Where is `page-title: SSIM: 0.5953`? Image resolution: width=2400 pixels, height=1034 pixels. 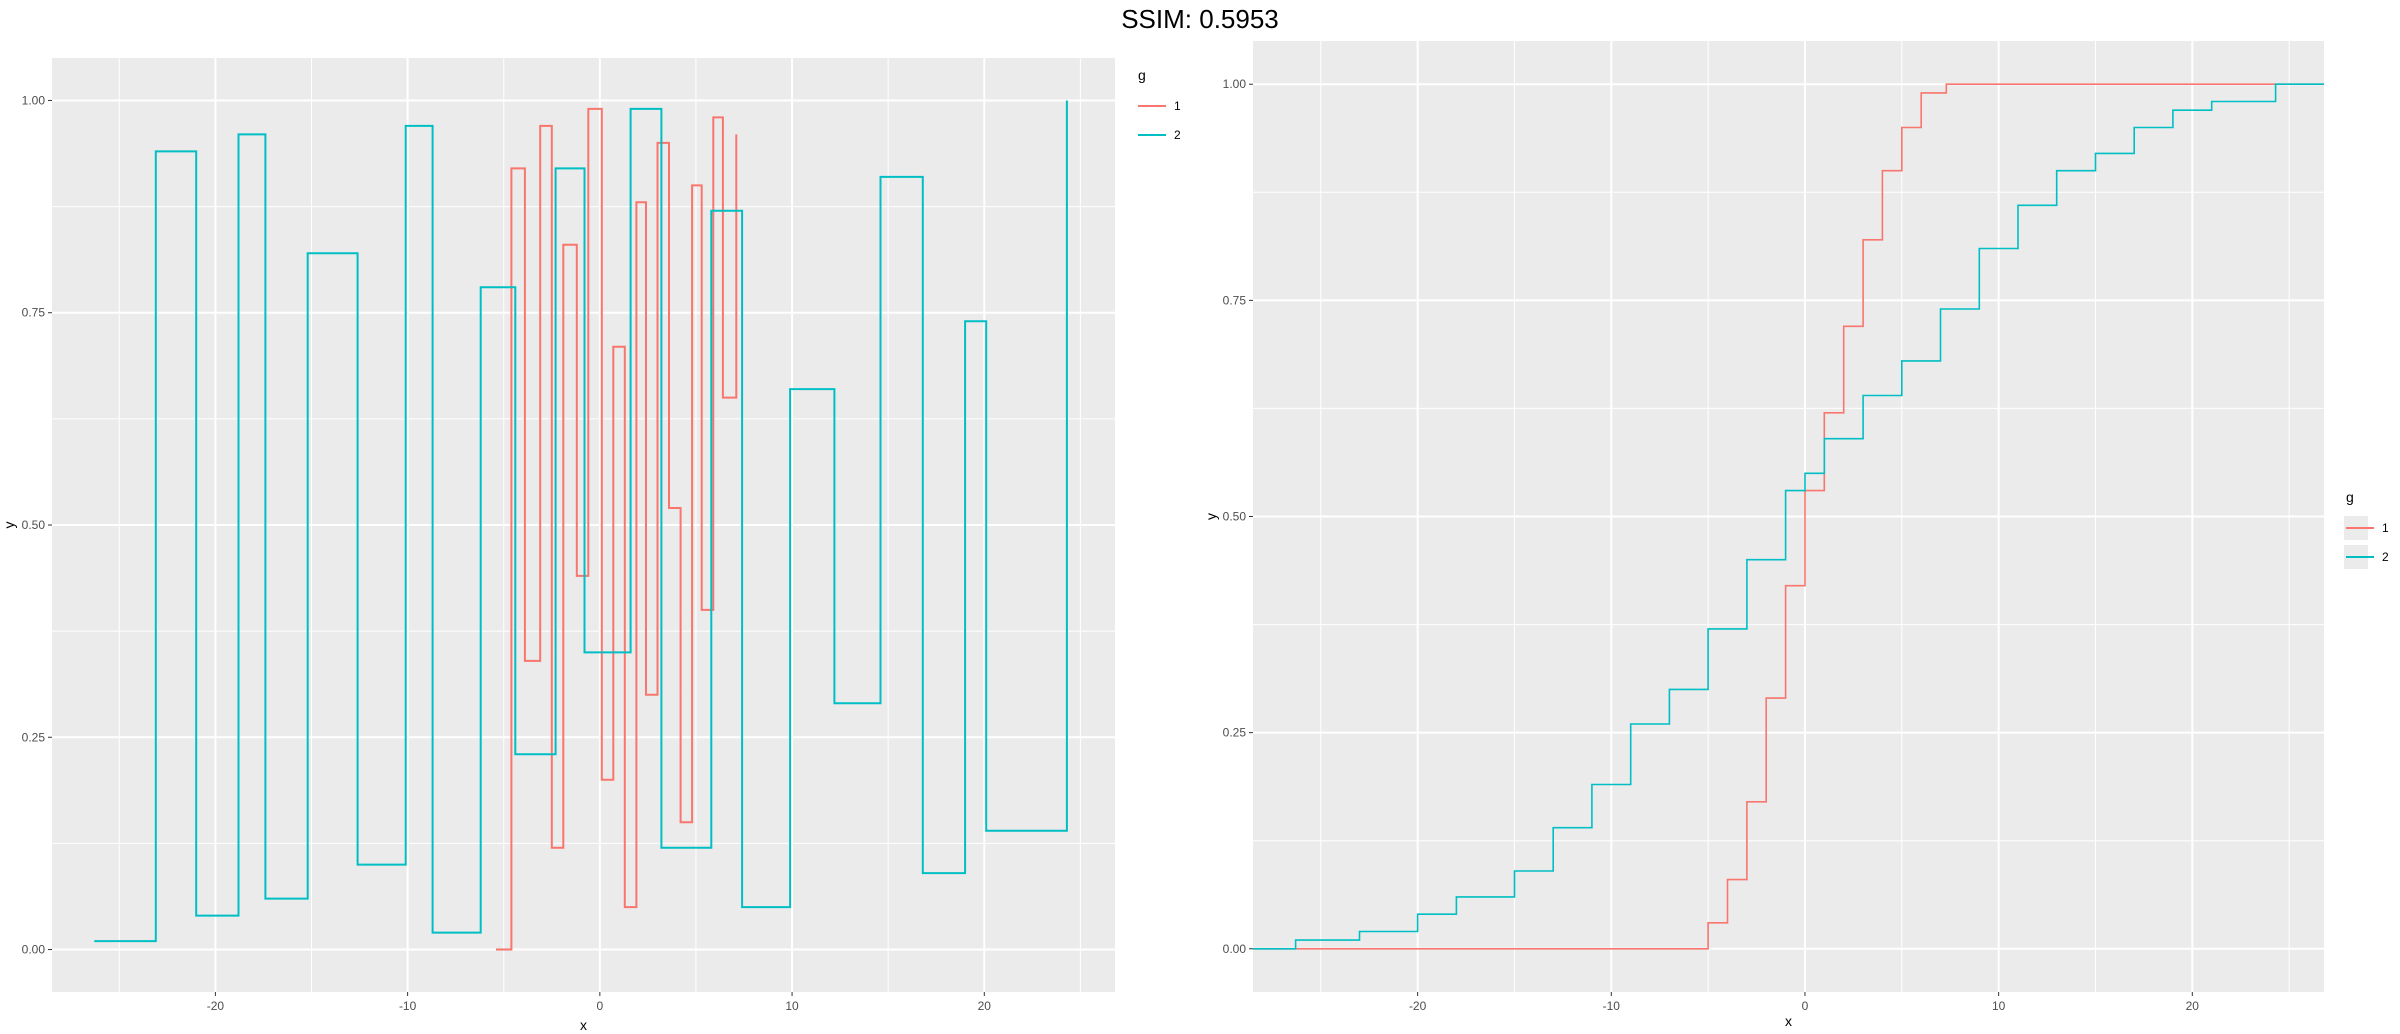 page-title: SSIM: 0.5953 is located at coordinates (1200, 19).